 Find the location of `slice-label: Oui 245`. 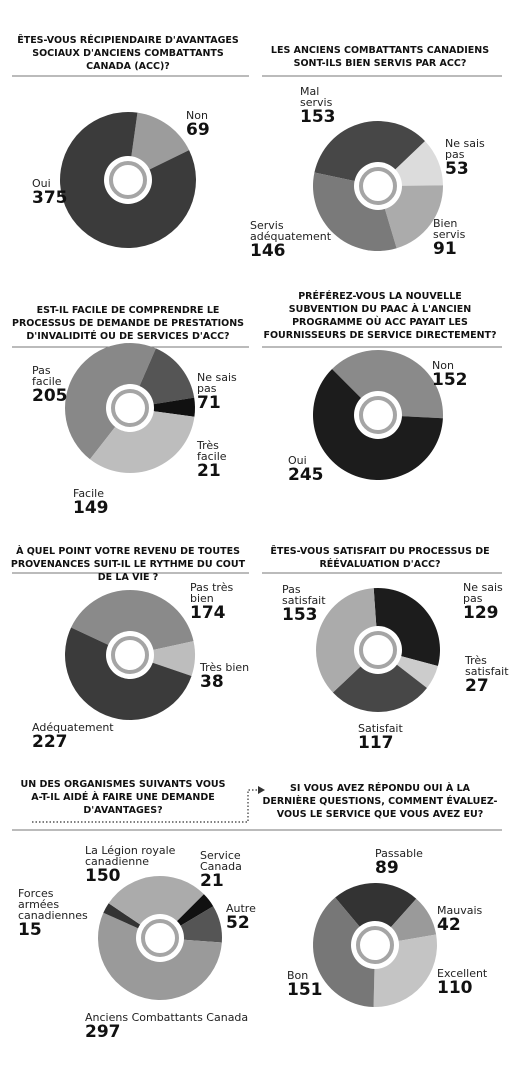

slice-label: Oui 245 is located at coordinates (313, 470).